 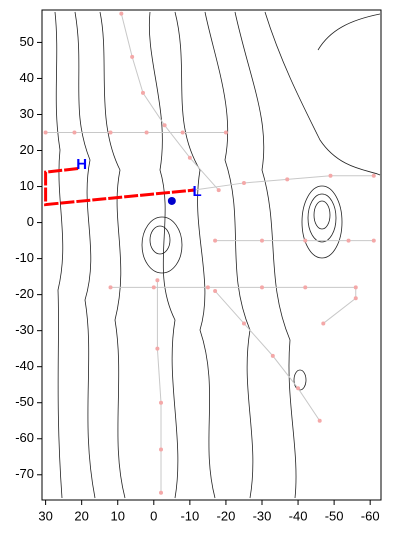 What do you see at coordinates (24, 257) in the screenshot?
I see `y-tick-label: -10` at bounding box center [24, 257].